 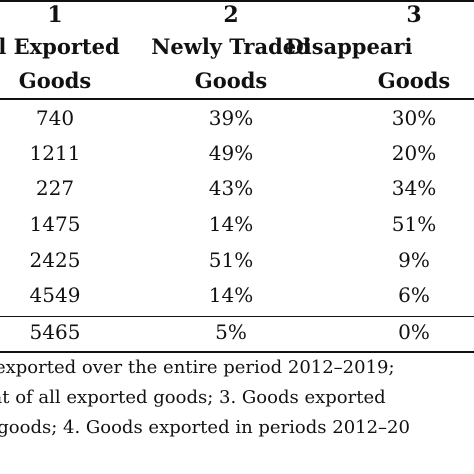 What do you see at coordinates (55, 118) in the screenshot?
I see `table-cell: 740` at bounding box center [55, 118].